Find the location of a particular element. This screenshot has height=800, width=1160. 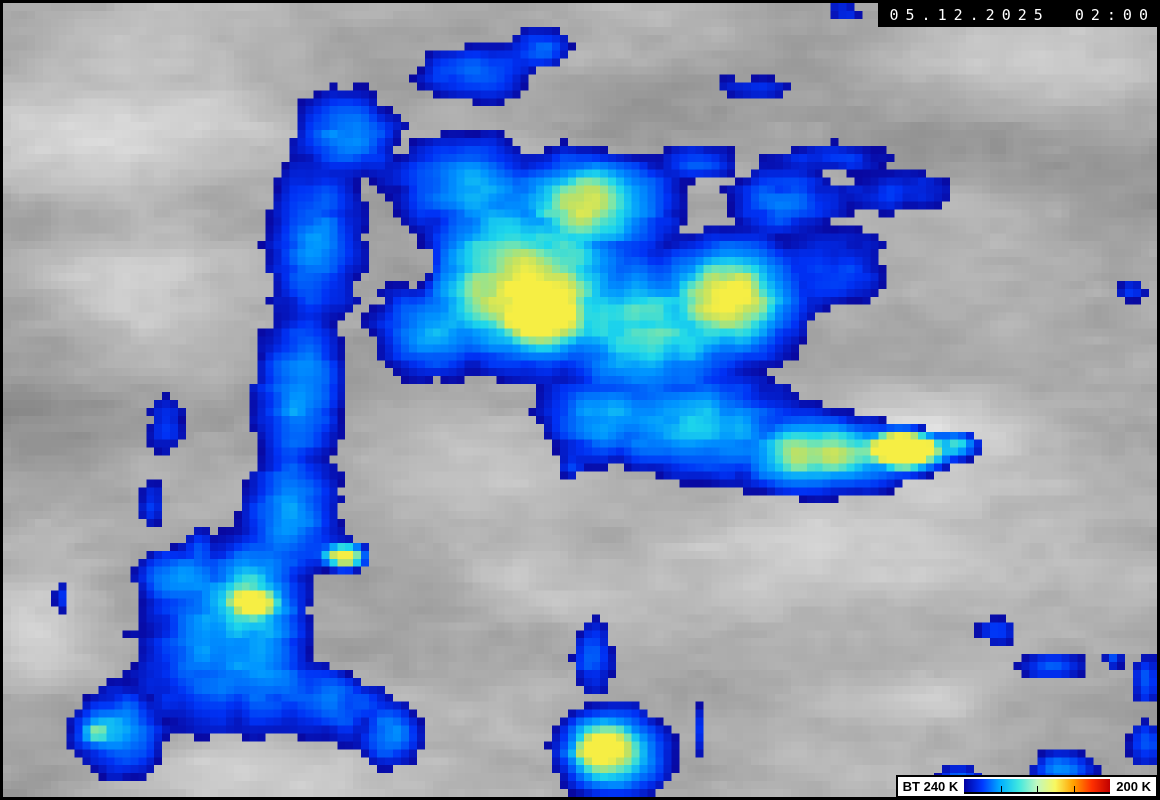

colorbar-gradient is located at coordinates (1037, 786).